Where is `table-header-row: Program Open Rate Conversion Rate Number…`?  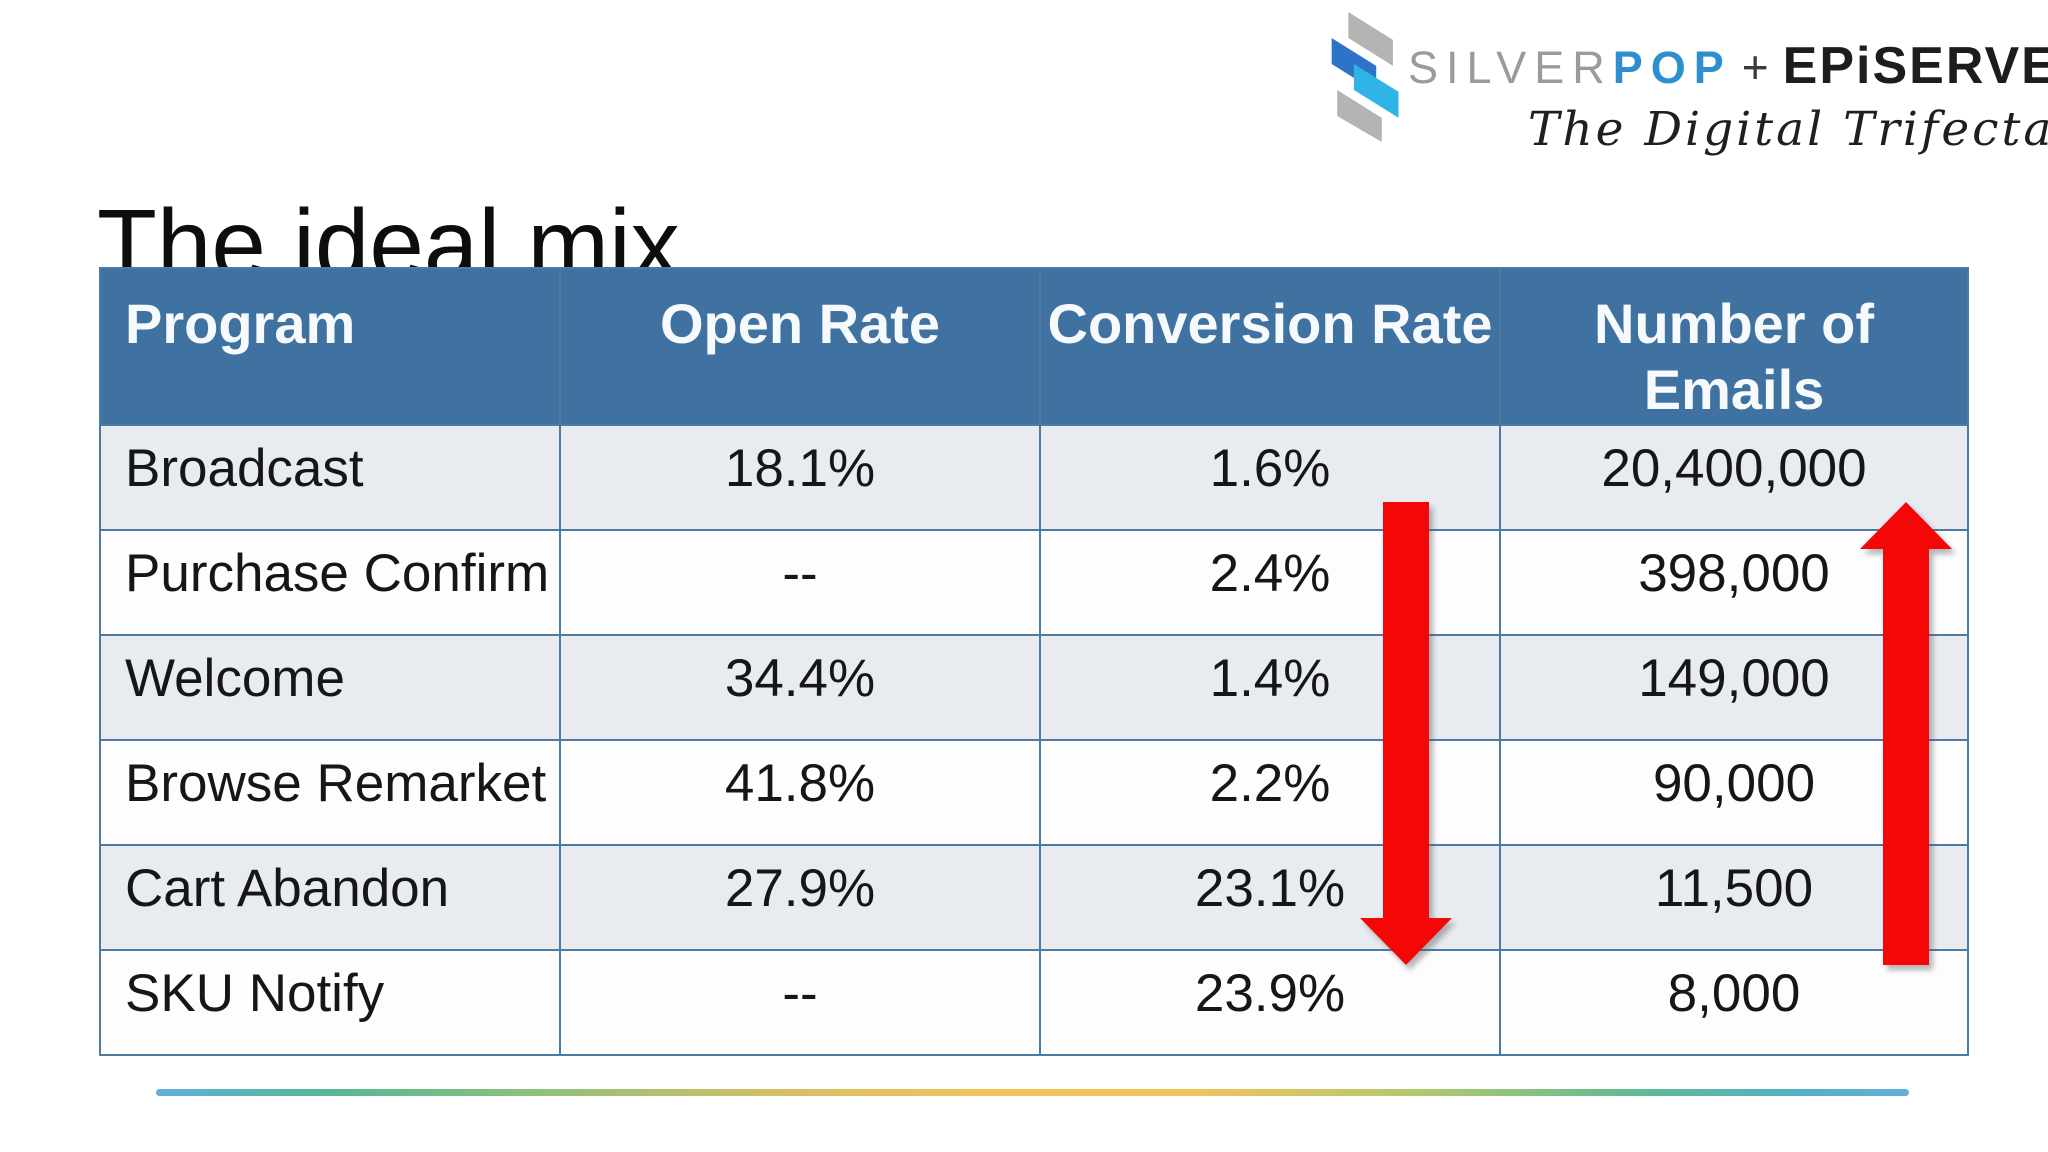 table-header-row: Program Open Rate Conversion Rate Number… is located at coordinates (1034, 346).